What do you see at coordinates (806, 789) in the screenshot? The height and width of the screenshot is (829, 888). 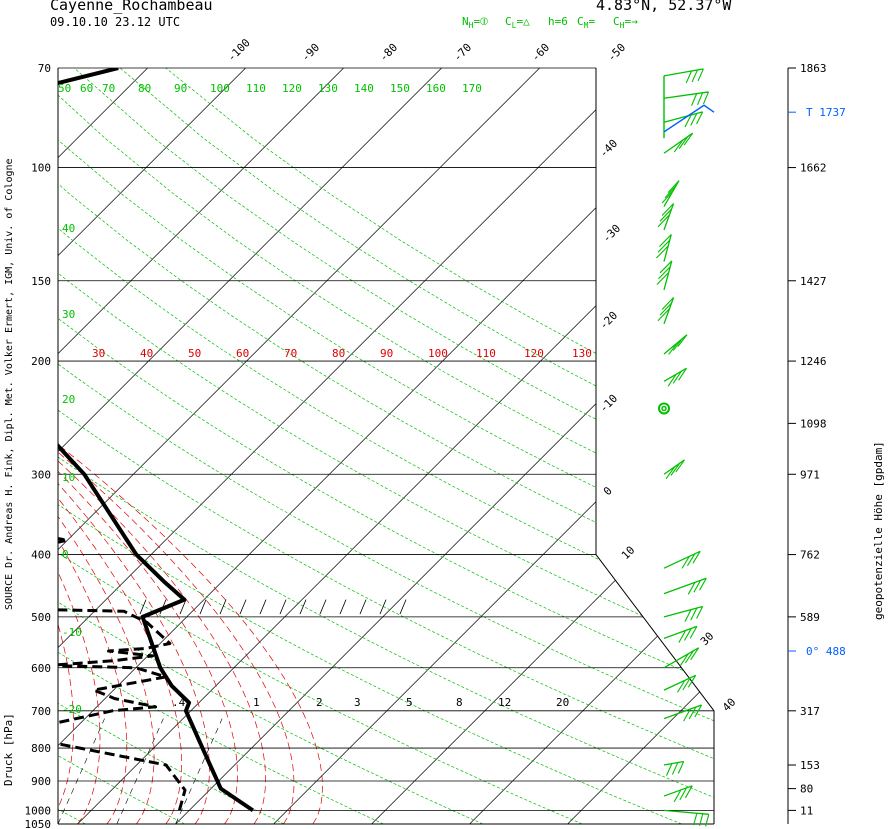 I see `height-label: 80` at bounding box center [806, 789].